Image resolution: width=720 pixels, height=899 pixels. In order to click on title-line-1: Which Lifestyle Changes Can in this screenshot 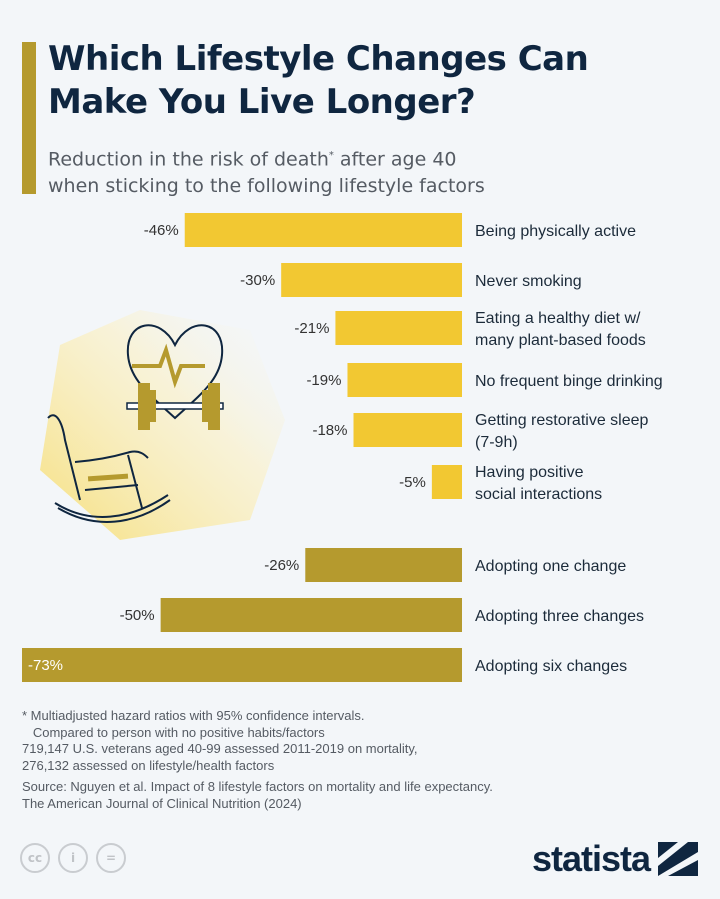, I will do `click(318, 59)`.